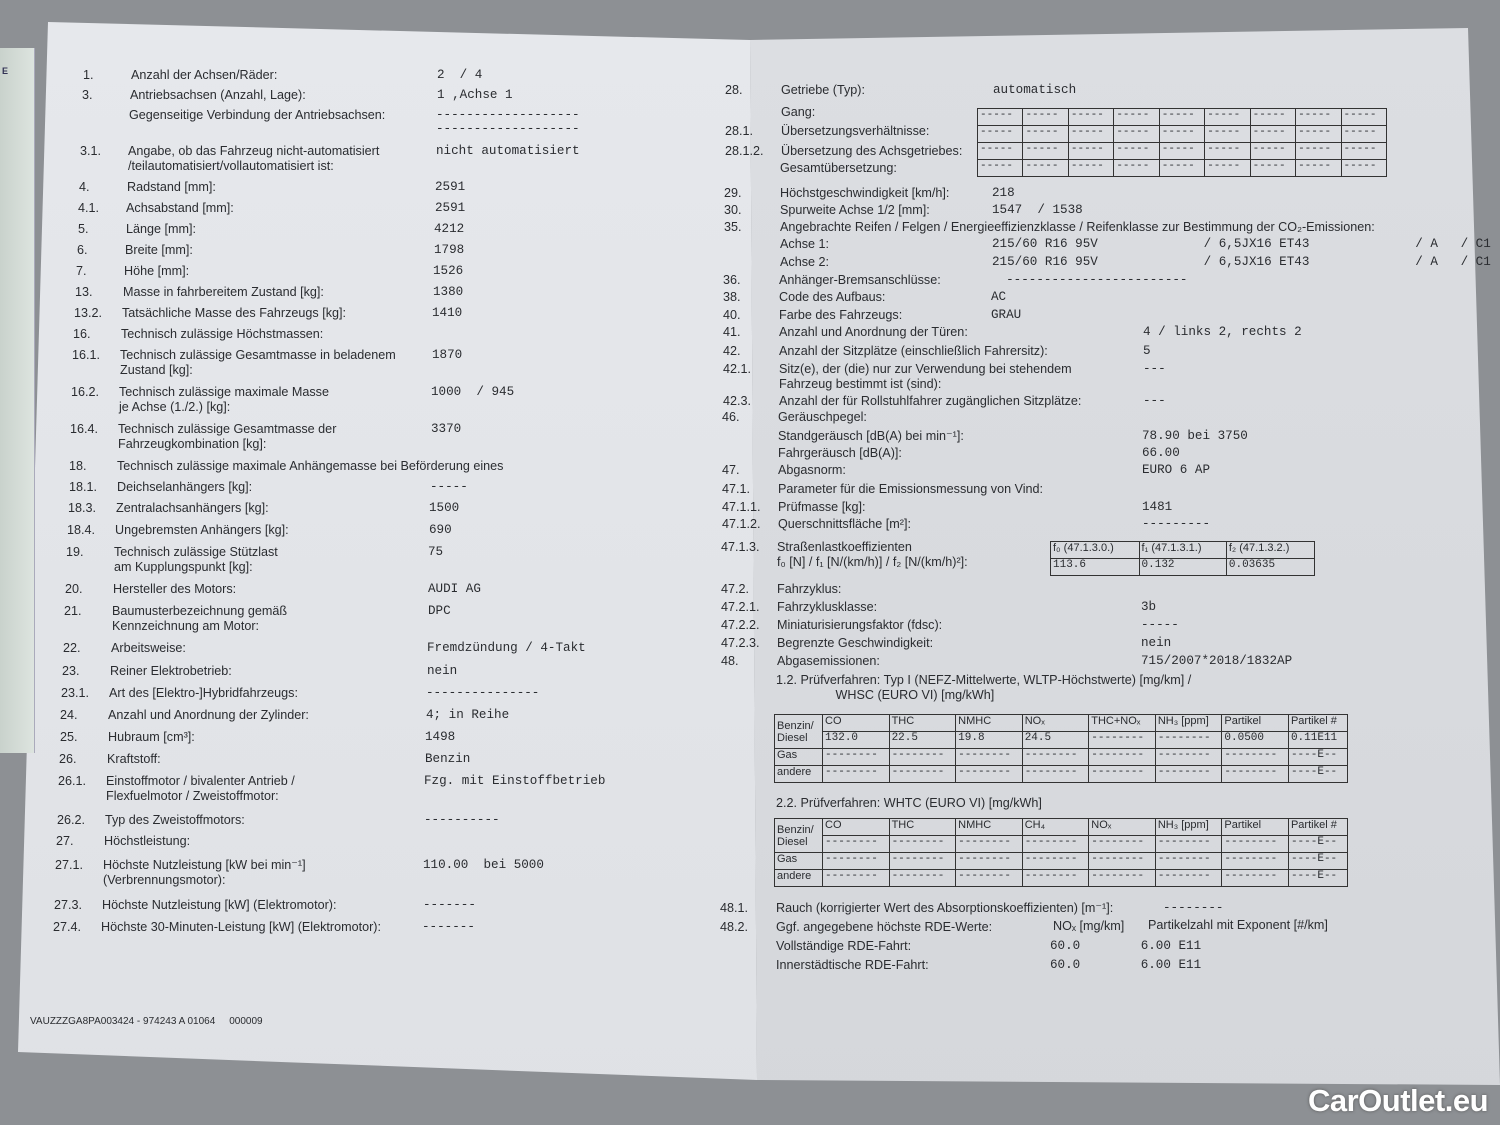 The image size is (1500, 1125). Describe the element at coordinates (1270, 550) in the screenshot. I see `table-cell: f₂ (47.1.3.2.)` at that location.